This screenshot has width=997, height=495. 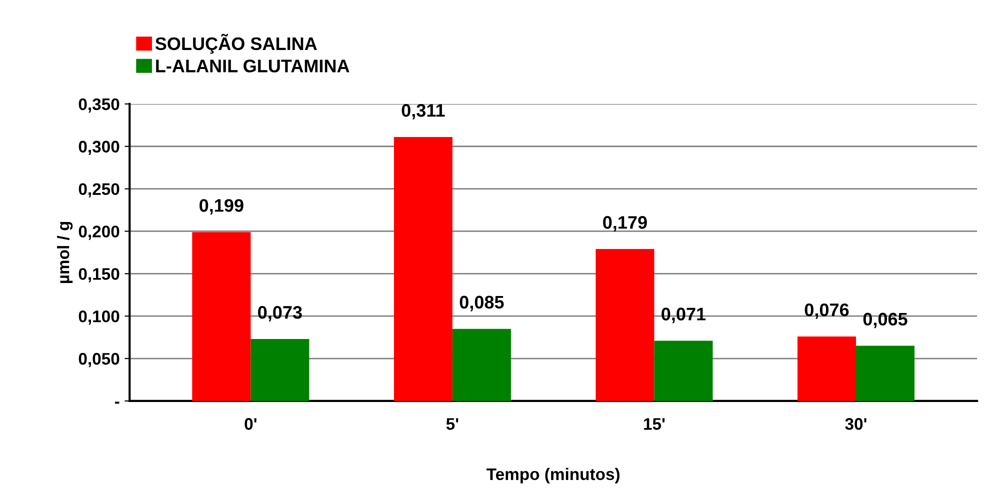 What do you see at coordinates (99, 360) in the screenshot?
I see `y-tick-label: 0,050` at bounding box center [99, 360].